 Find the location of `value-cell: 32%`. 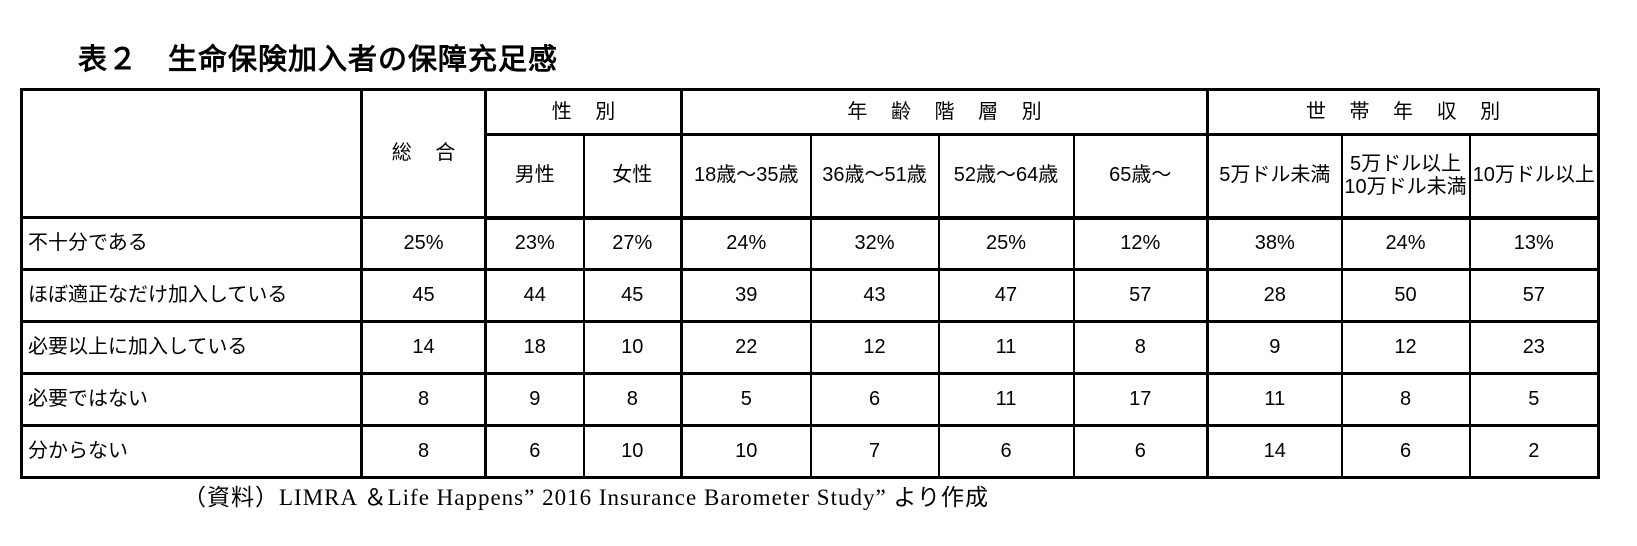

value-cell: 32% is located at coordinates (874, 243).